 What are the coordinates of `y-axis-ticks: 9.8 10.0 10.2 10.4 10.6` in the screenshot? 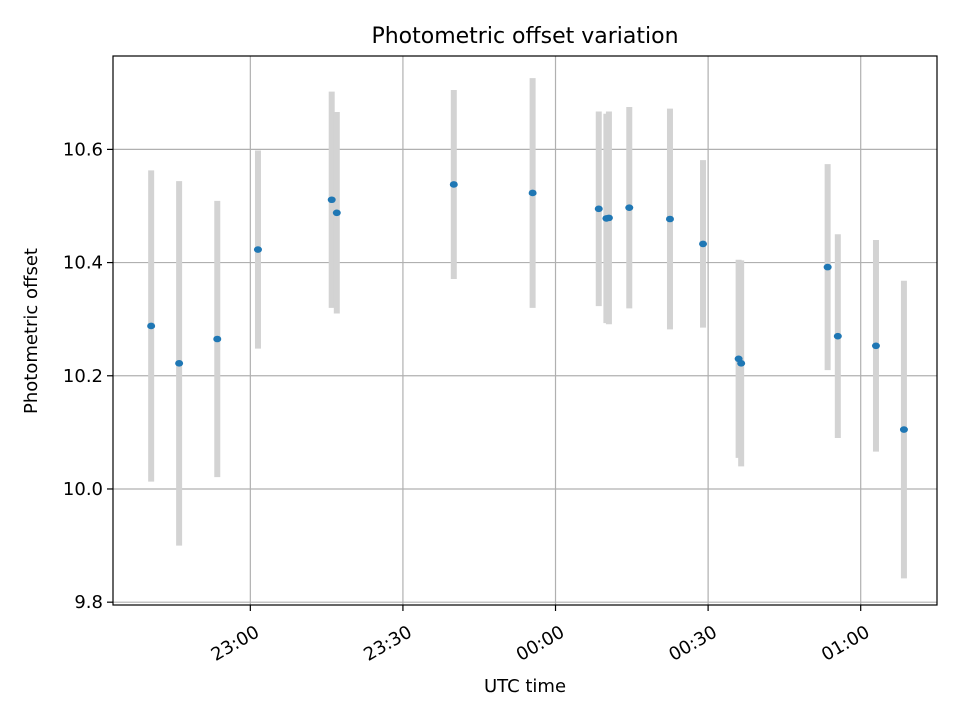 It's located at (88, 376).